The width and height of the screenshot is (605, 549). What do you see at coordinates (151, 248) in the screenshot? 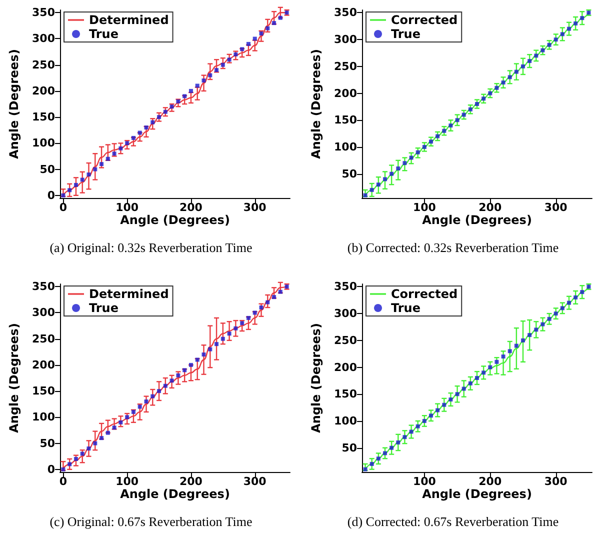
I see `text: (a) Original: 0.32s Reverberation Time` at bounding box center [151, 248].